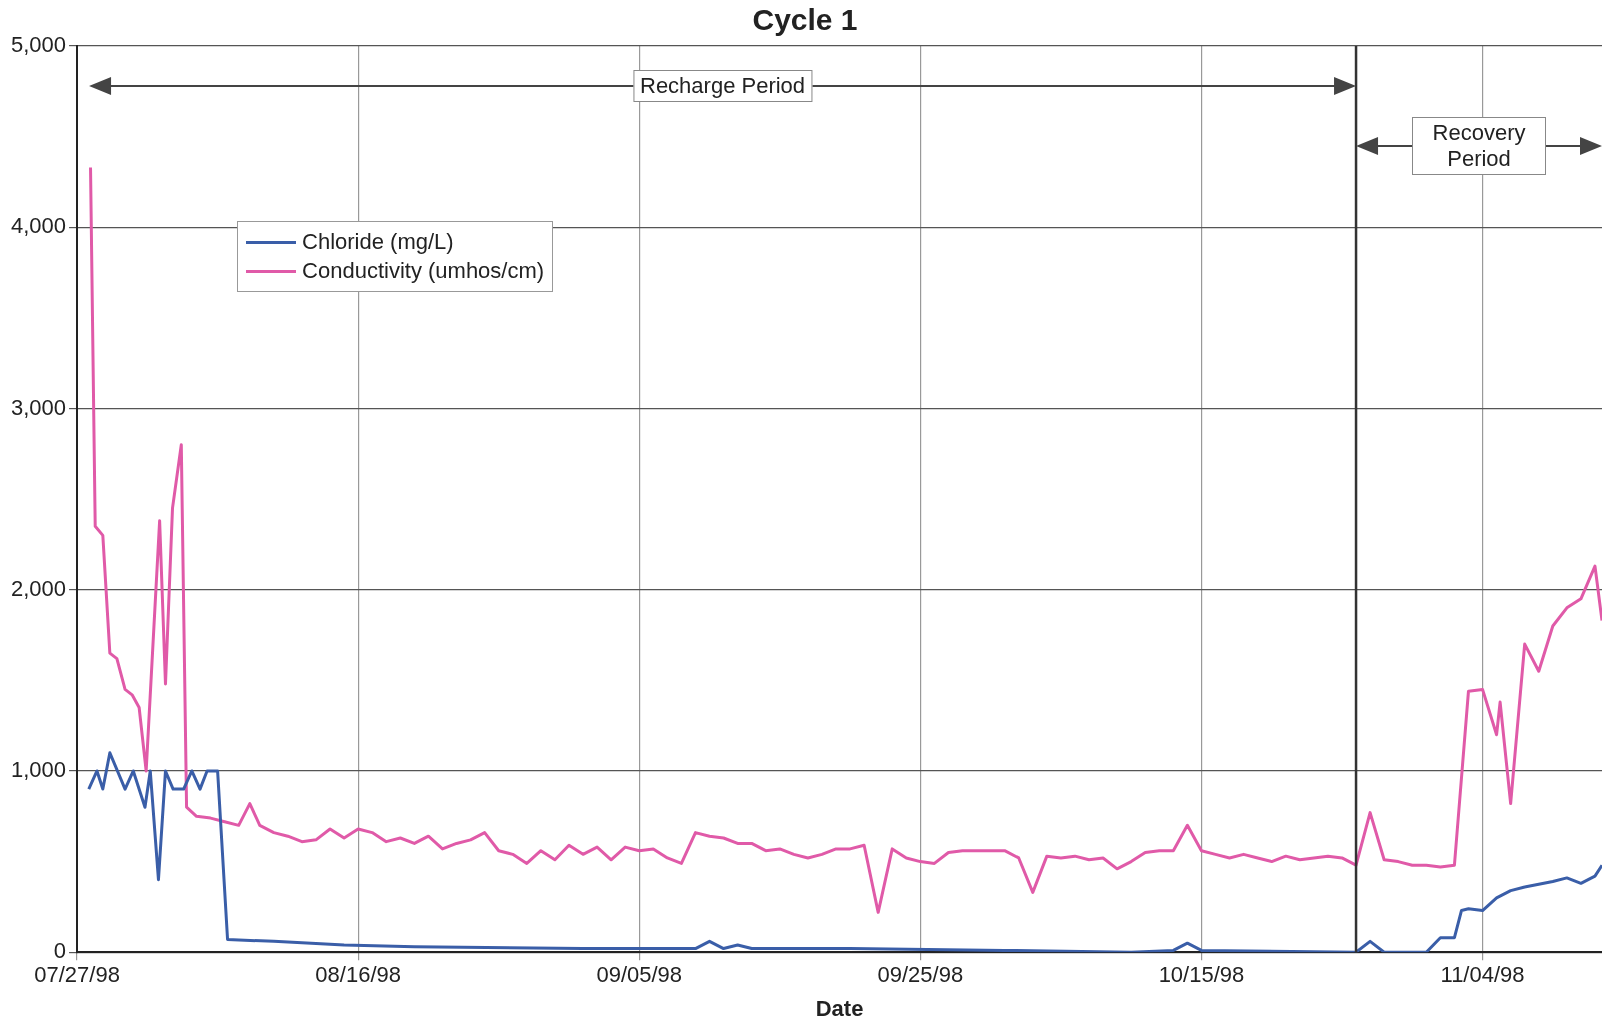 The height and width of the screenshot is (1035, 1602). I want to click on y-tick-label: 1,000, so click(38, 770).